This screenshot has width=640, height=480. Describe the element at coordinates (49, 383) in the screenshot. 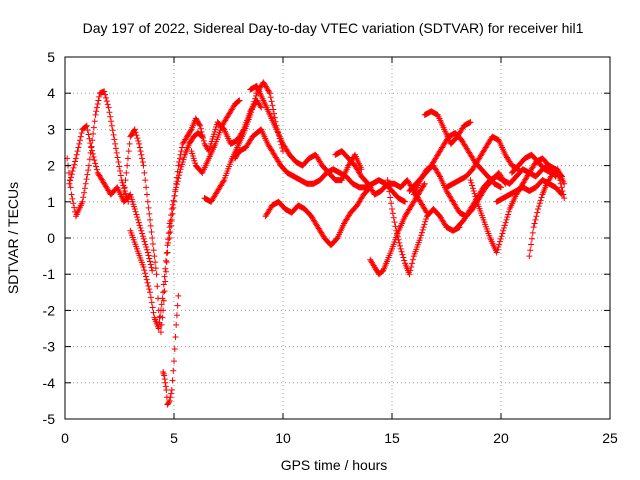

I see `y-tick-label: -4` at that location.